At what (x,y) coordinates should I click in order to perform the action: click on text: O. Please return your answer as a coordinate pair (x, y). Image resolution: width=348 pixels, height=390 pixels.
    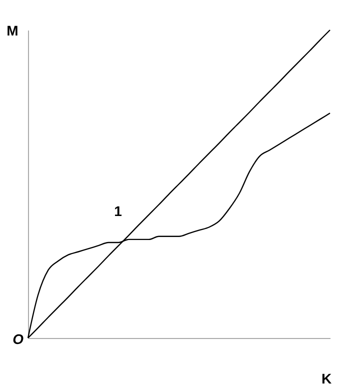
    Looking at the image, I should click on (18, 339).